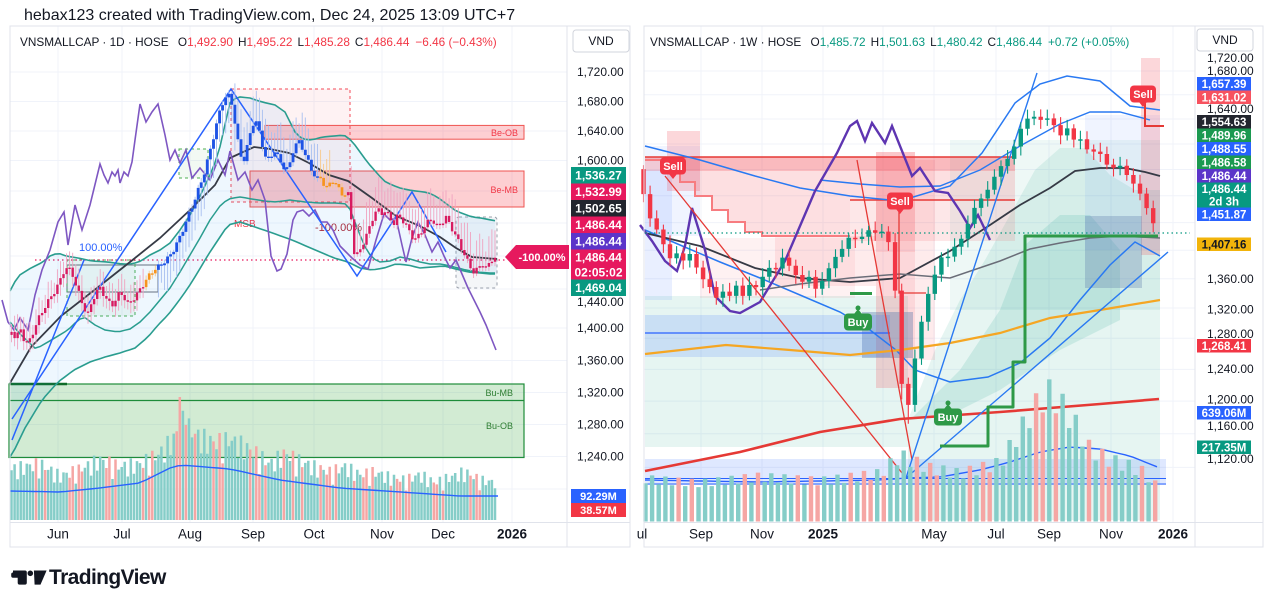 This screenshot has height=608, width=1276. Describe the element at coordinates (1224, 123) in the screenshot. I see `svg-text: 1,554.63` at that location.